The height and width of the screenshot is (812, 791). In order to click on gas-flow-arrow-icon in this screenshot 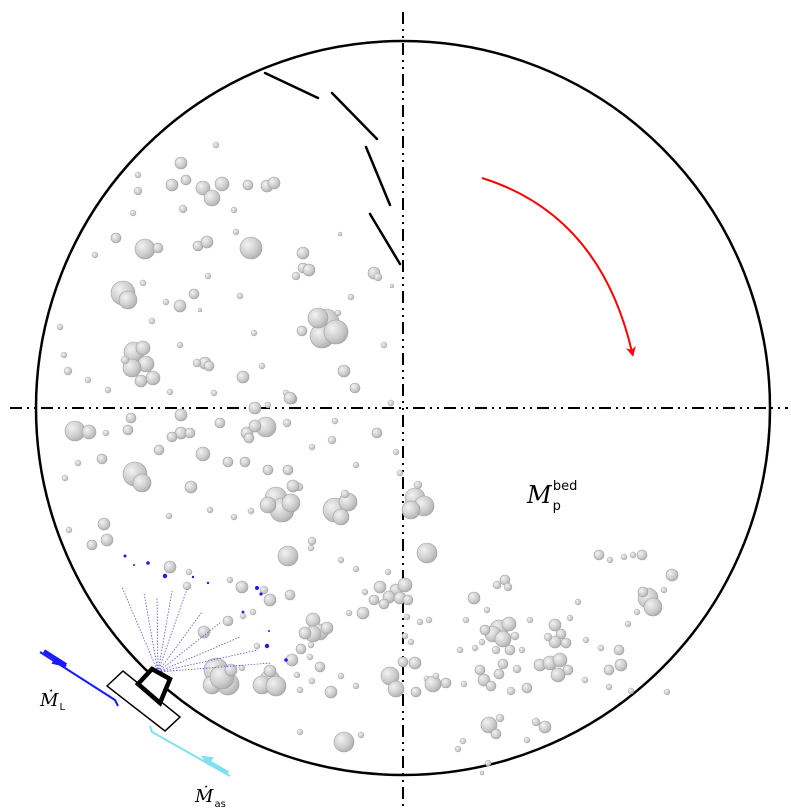, I will do `click(207, 760)`.